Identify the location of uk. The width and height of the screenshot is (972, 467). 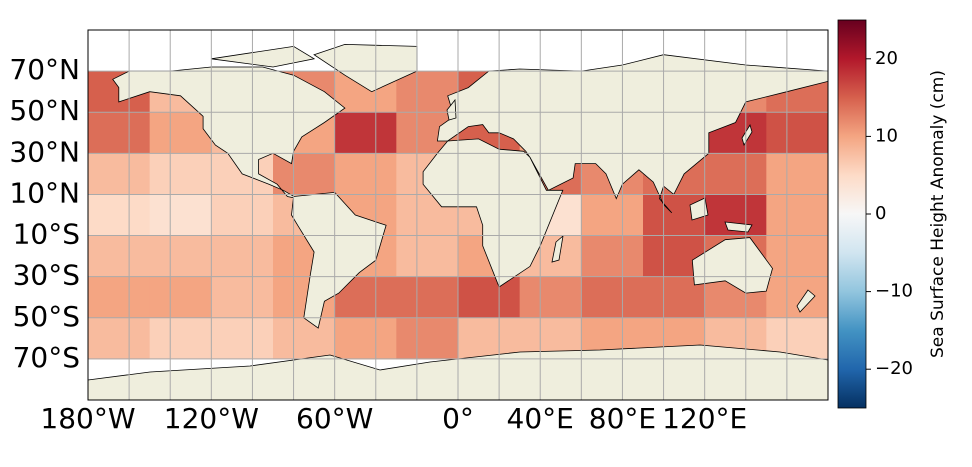
(451, 109).